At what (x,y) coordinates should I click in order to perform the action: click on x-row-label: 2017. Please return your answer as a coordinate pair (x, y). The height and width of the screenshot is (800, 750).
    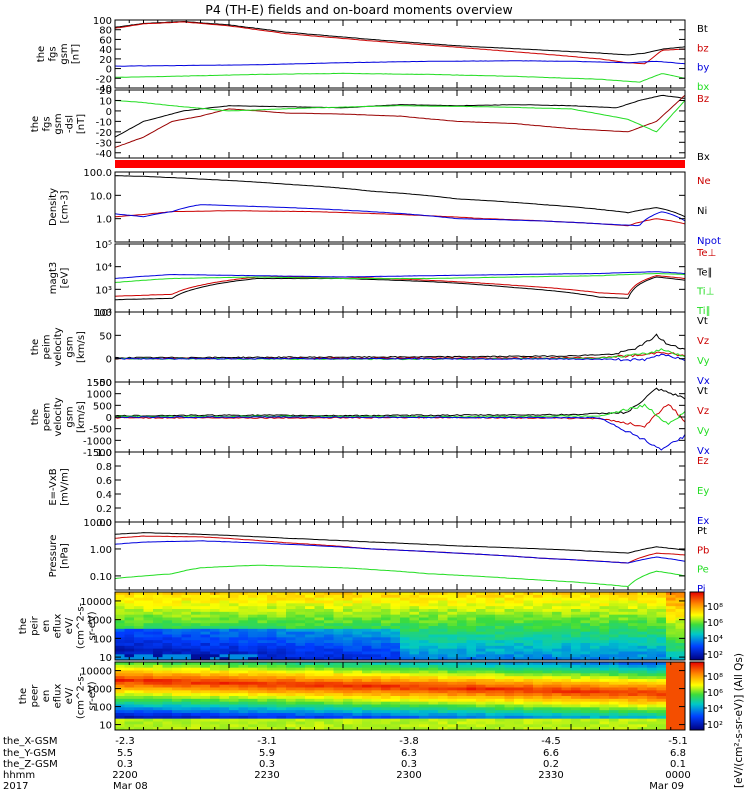
    Looking at the image, I should click on (15, 786).